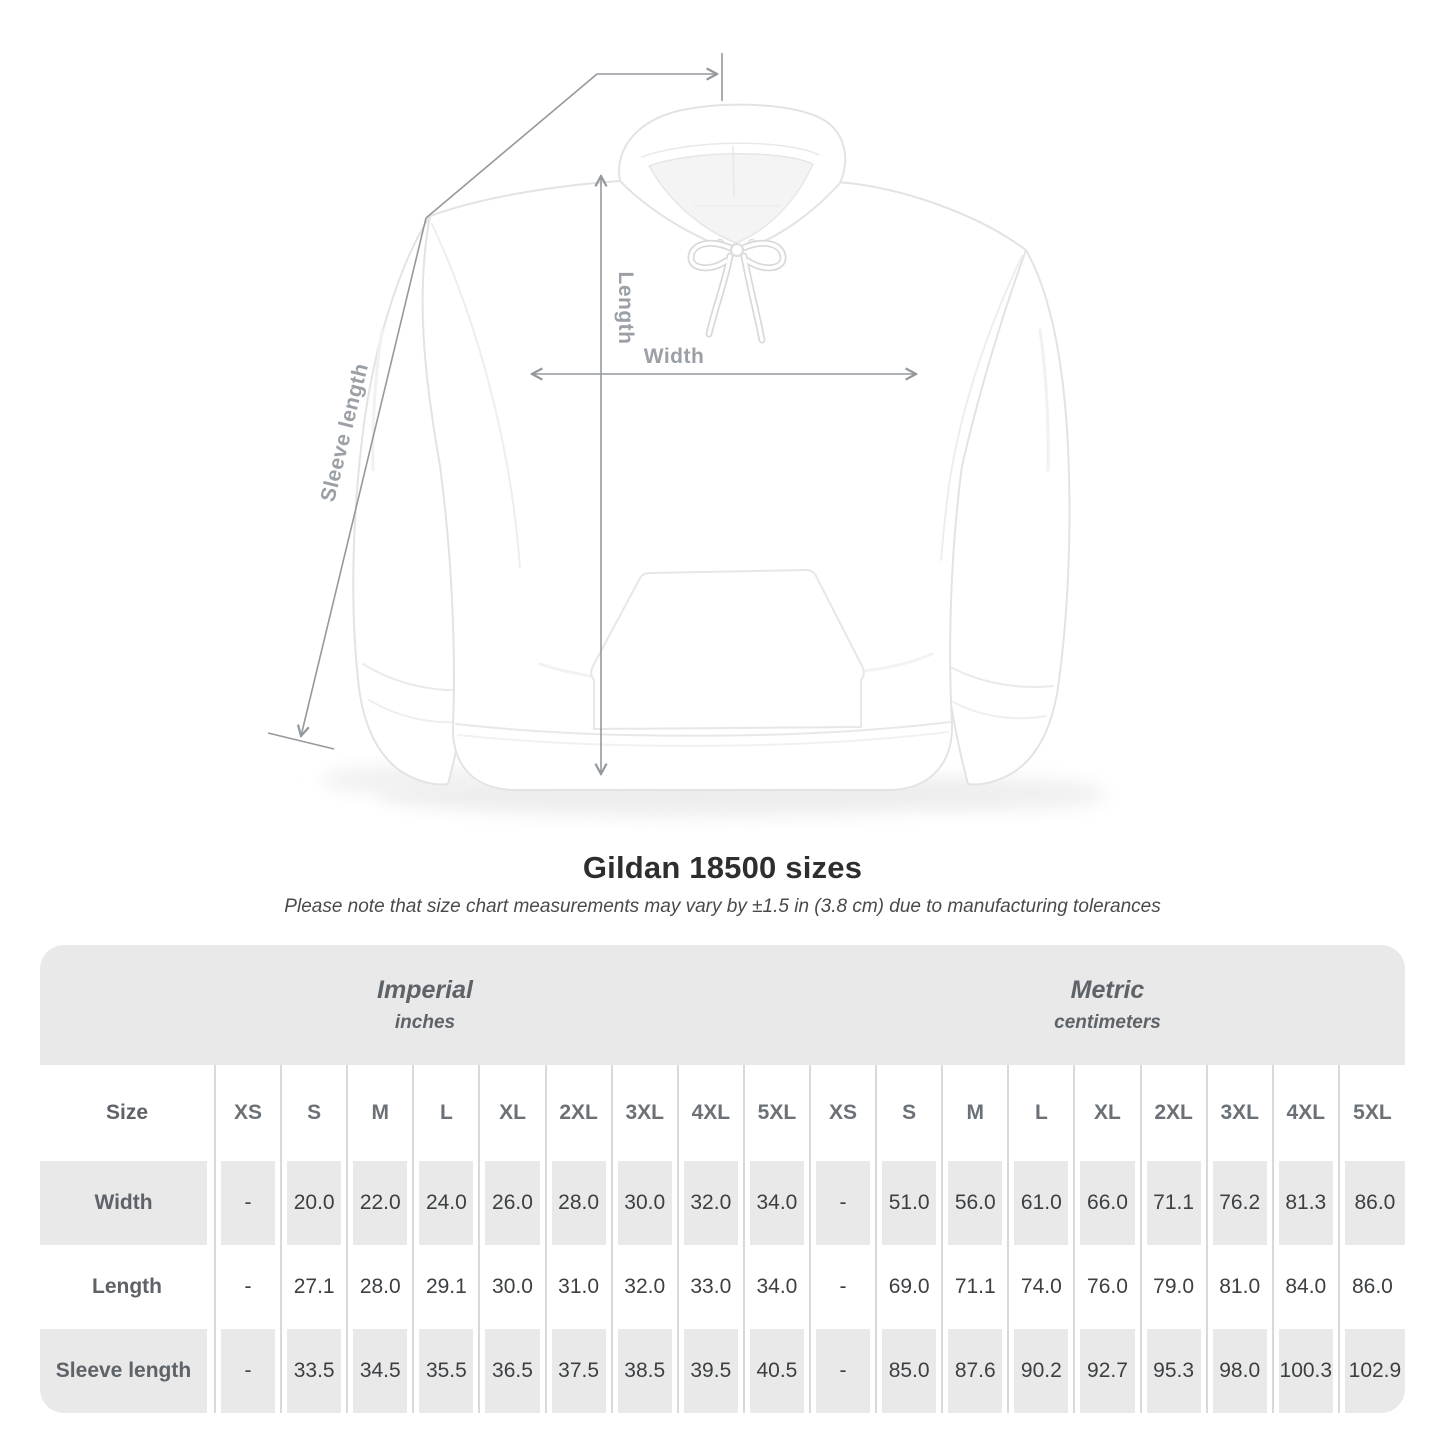 The width and height of the screenshot is (1445, 1445). What do you see at coordinates (247, 1113) in the screenshot?
I see `size-header-imperial-xs: XS` at bounding box center [247, 1113].